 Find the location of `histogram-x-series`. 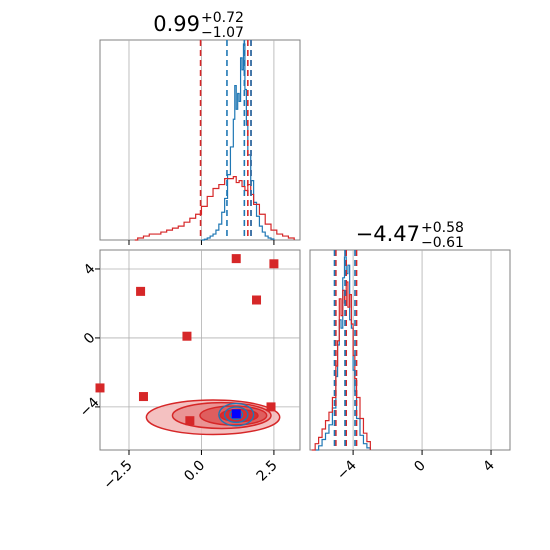

histogram-x-series is located at coordinates (214, 142).